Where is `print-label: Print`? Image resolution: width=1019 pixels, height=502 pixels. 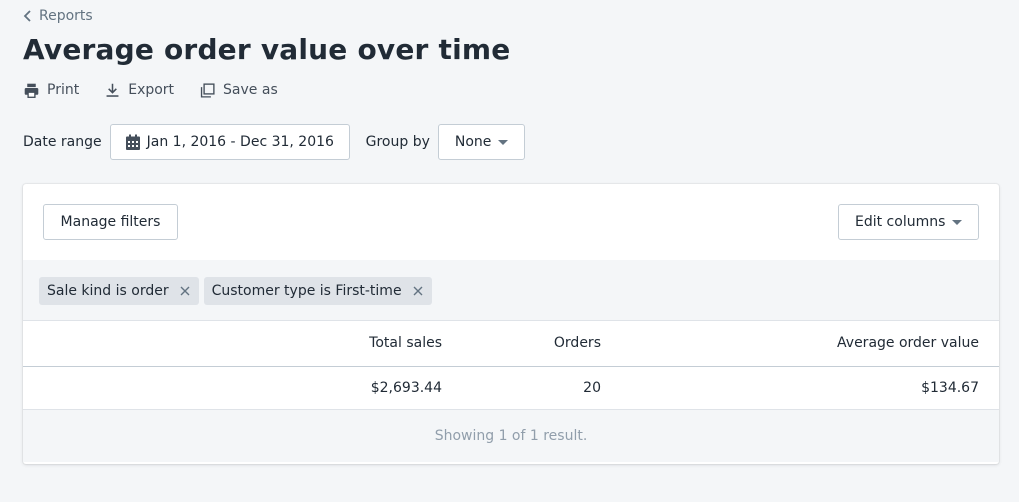
print-label: Print is located at coordinates (63, 90).